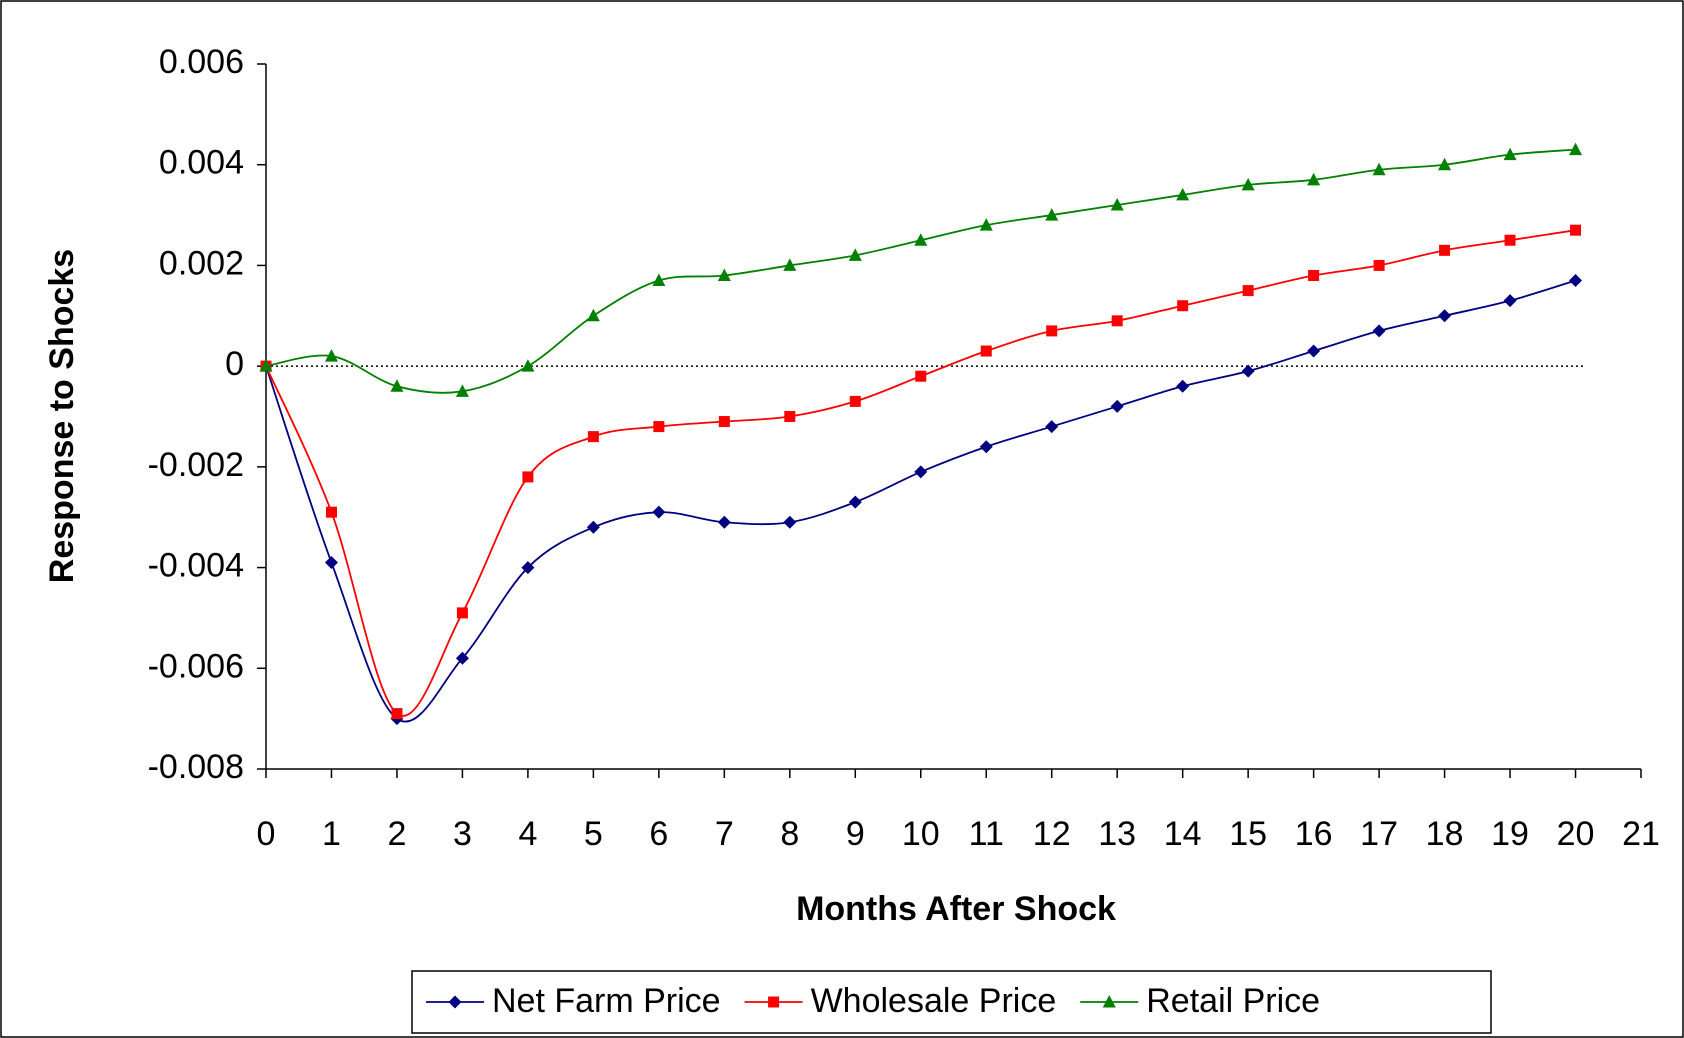 This screenshot has height=1038, width=1684. I want to click on y-tick-label: 0.006, so click(201, 62).